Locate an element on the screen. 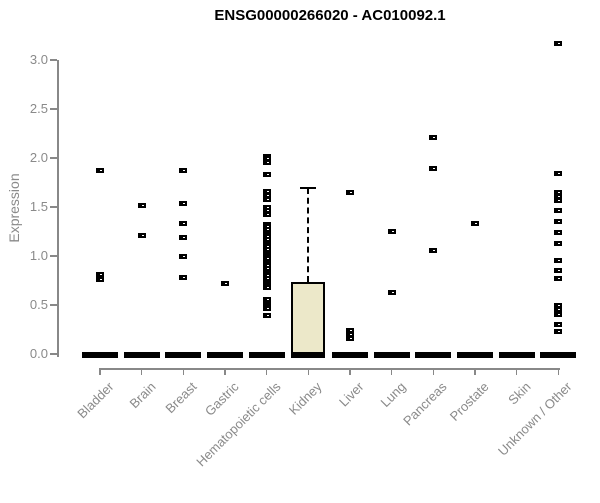  y-tick-label: 1.0 is located at coordinates (38, 255).